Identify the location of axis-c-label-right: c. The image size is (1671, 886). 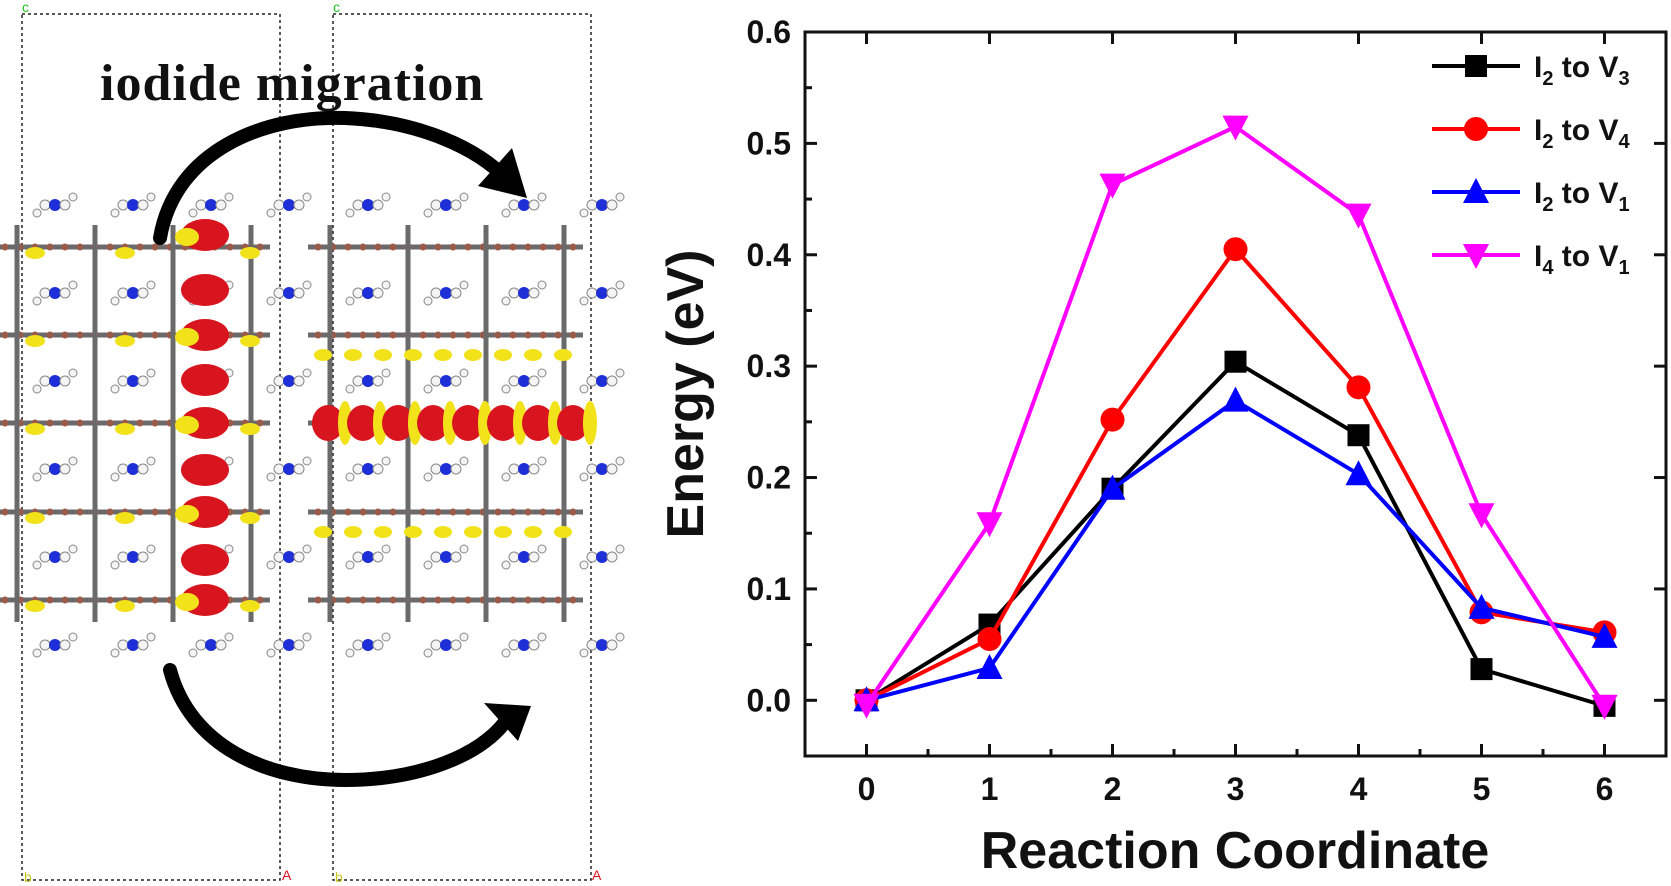
(336, 7).